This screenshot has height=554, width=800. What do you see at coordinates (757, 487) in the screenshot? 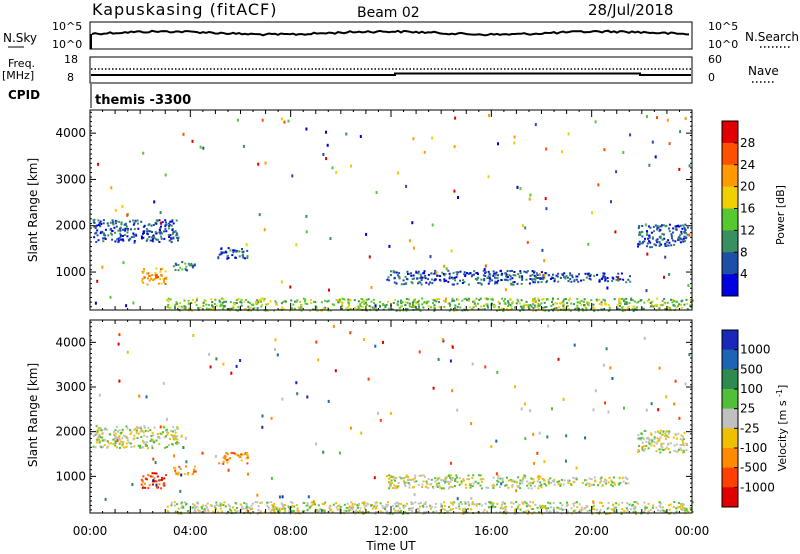
I see `colorbar-tick-label: -1000` at bounding box center [757, 487].